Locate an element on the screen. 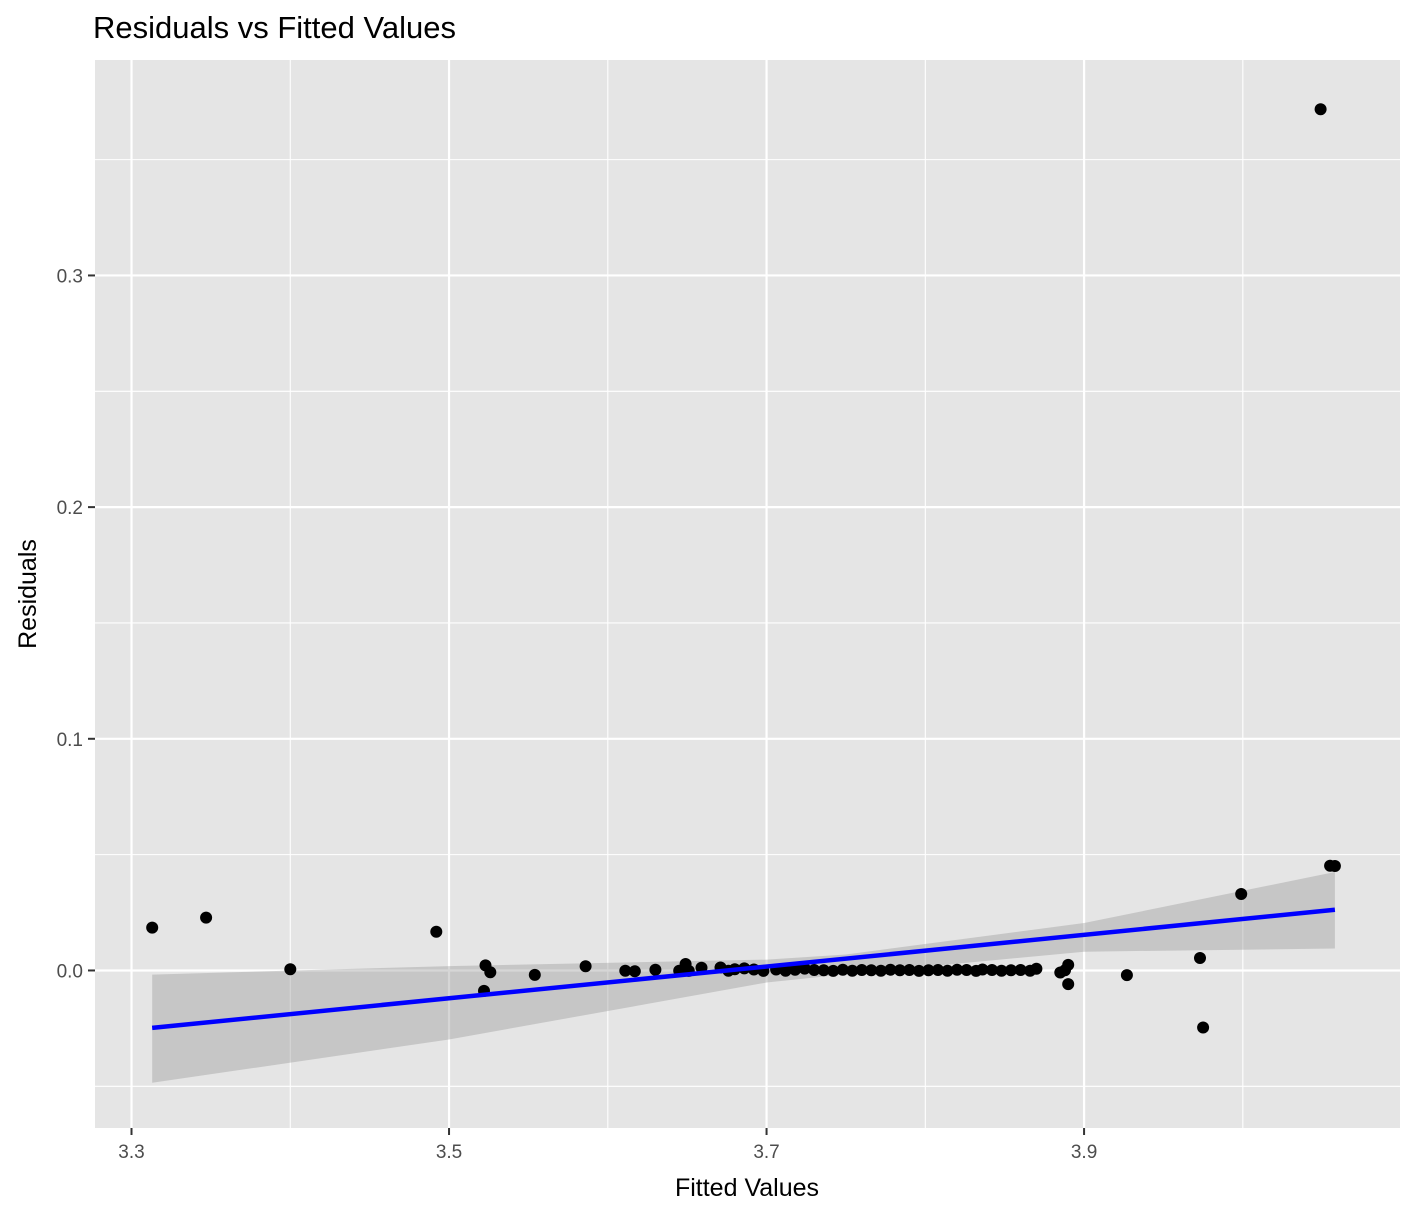 Image resolution: width=1416 pixels, height=1216 pixels. y-tick-label: 0.0 is located at coordinates (70, 971).